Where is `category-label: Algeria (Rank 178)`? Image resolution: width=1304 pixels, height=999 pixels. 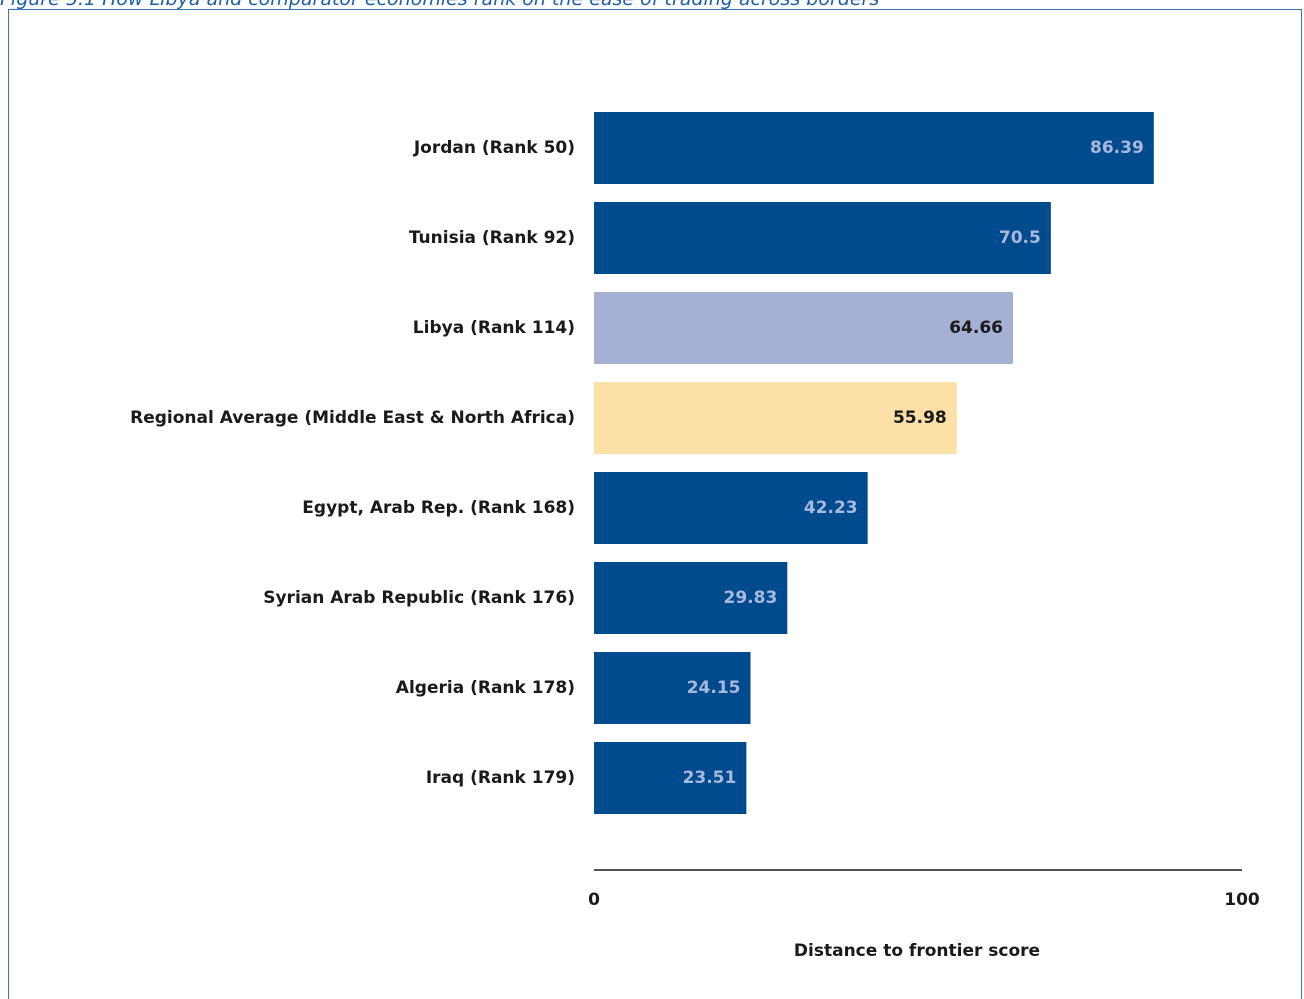
category-label: Algeria (Rank 178) is located at coordinates (485, 688).